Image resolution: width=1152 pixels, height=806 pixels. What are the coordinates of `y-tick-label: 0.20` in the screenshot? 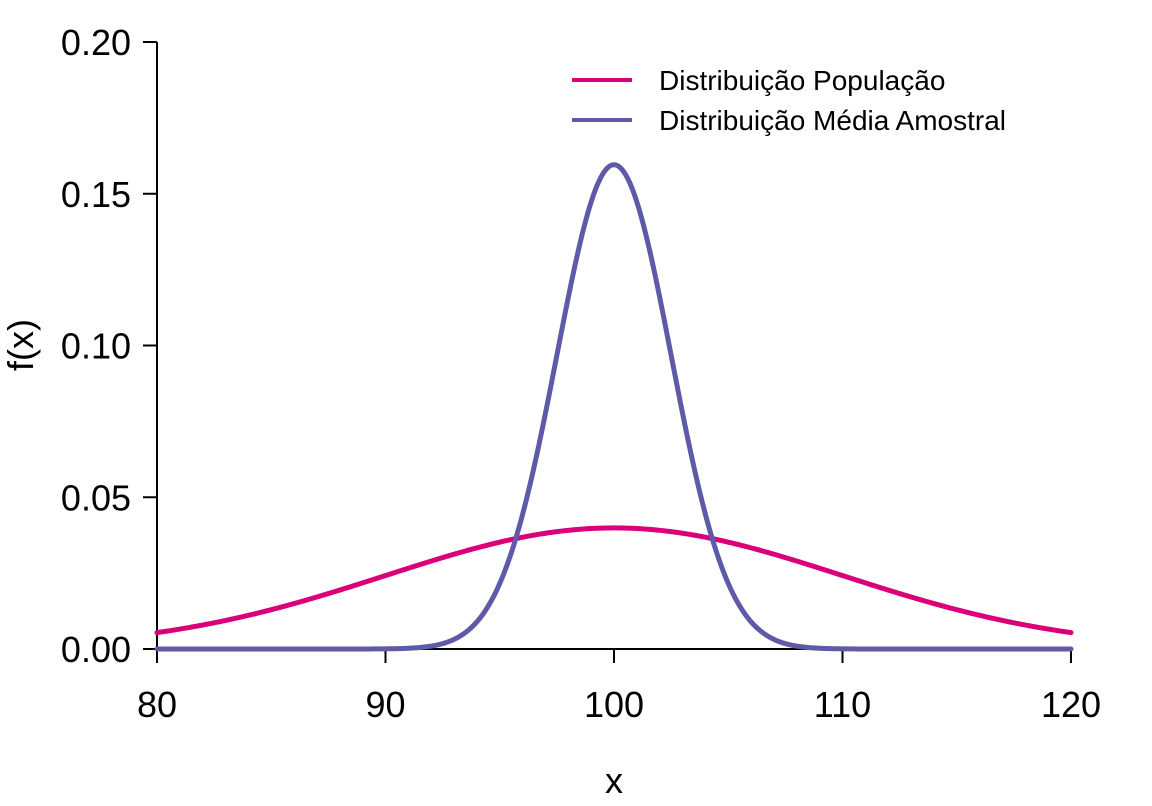 It's located at (96, 42).